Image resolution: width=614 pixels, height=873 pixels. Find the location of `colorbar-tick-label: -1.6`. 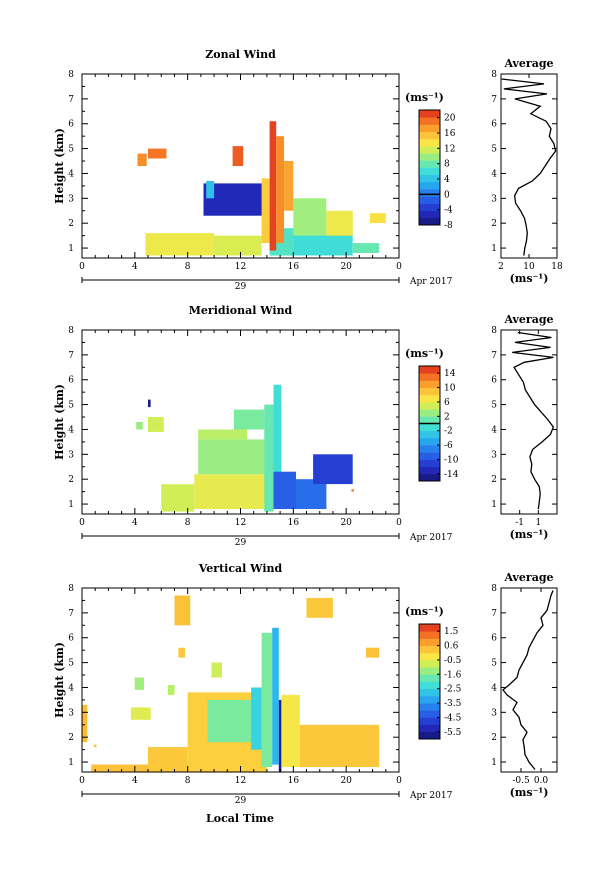

colorbar-tick-label: -1.6 is located at coordinates (453, 675).